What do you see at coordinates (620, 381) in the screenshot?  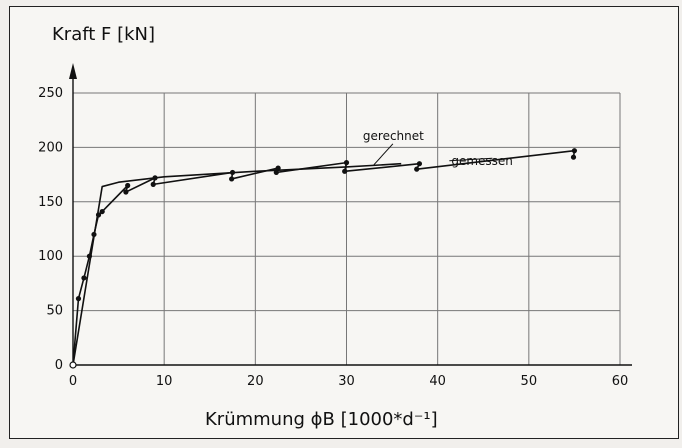 I see `x-tick-label: 60` at bounding box center [620, 381].